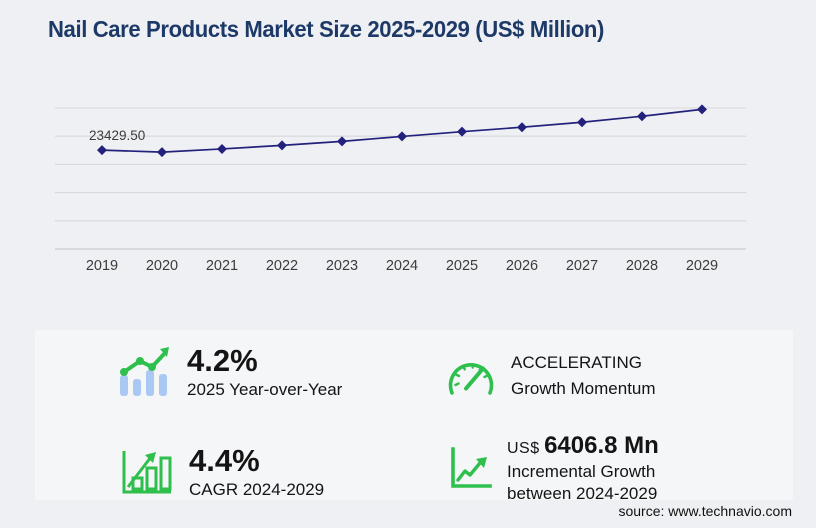 The height and width of the screenshot is (528, 816). I want to click on series-line, so click(402, 130).